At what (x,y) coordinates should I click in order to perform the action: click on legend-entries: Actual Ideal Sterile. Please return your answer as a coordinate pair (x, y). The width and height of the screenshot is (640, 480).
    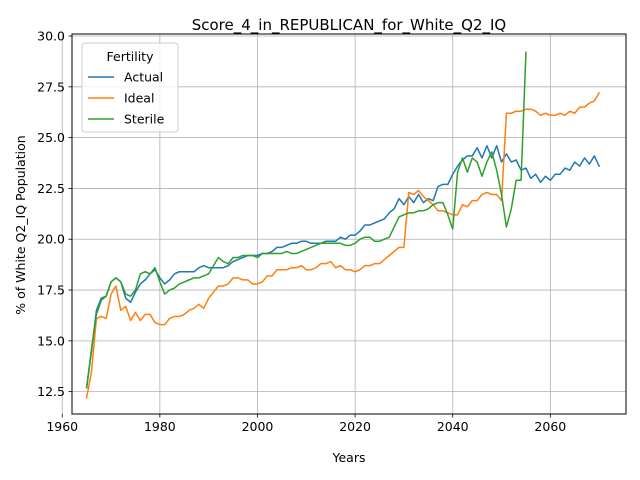
    Looking at the image, I should click on (126, 98).